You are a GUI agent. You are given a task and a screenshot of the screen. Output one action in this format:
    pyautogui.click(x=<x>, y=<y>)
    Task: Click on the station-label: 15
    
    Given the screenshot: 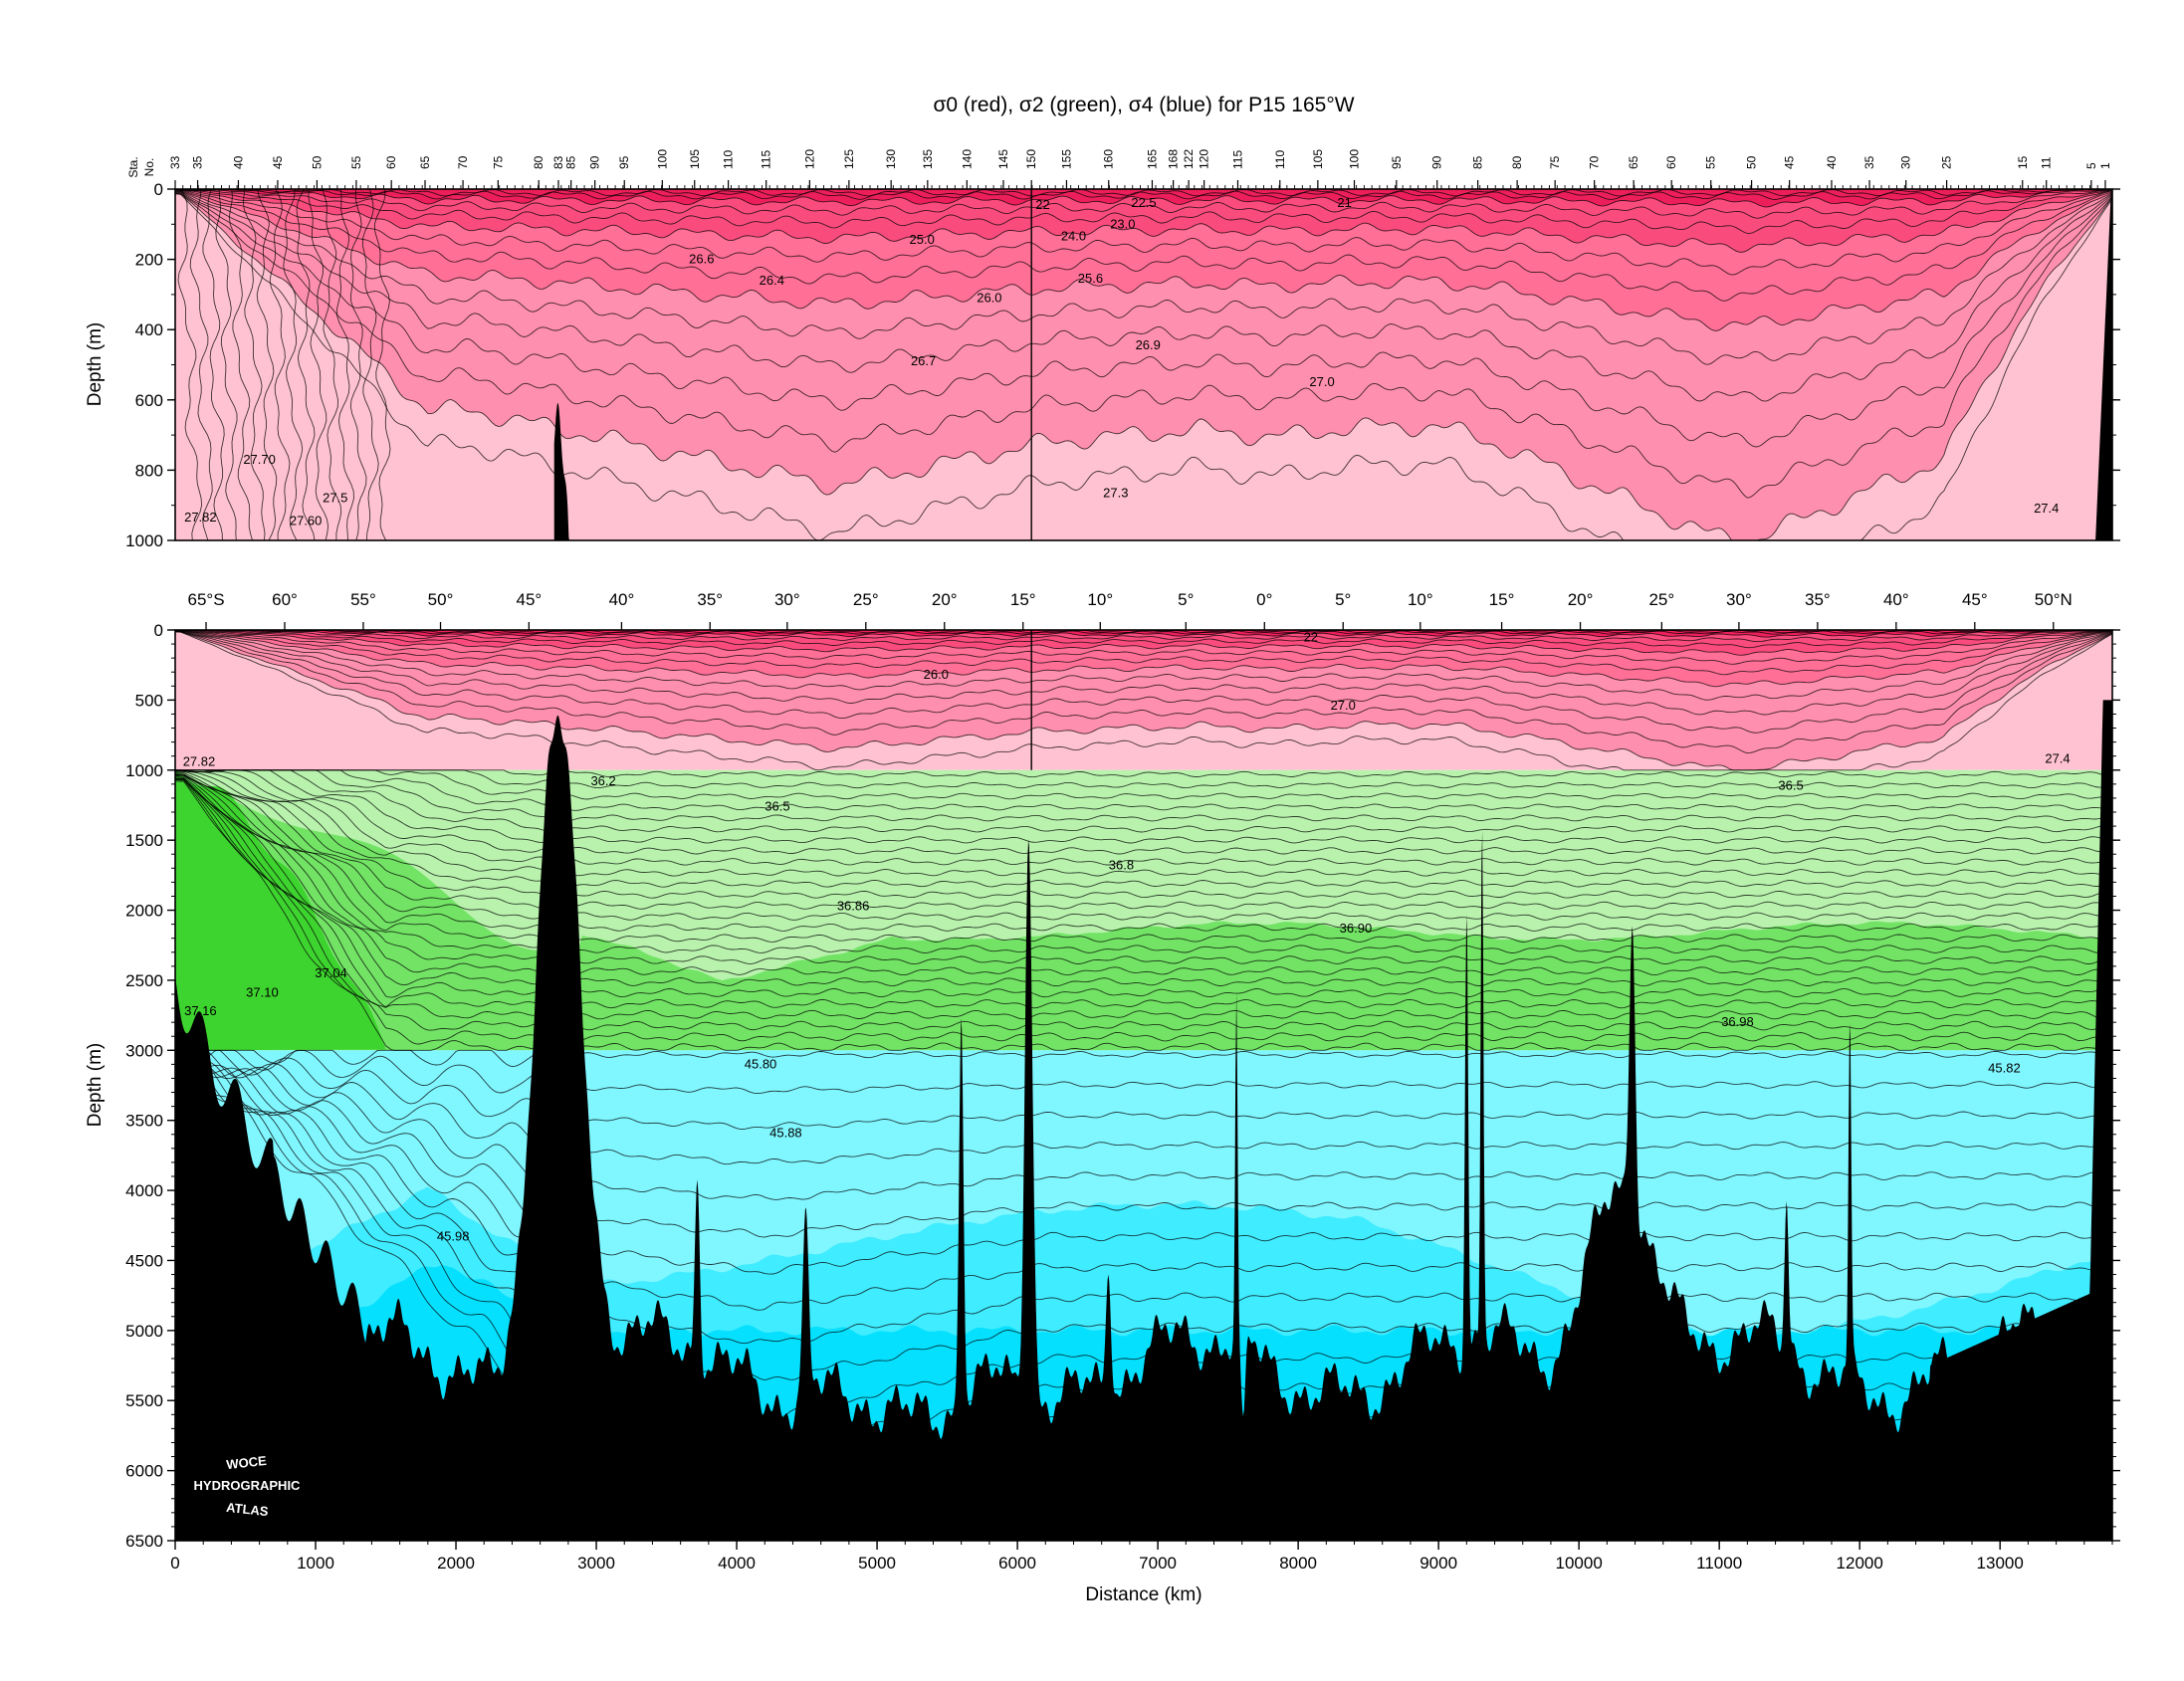 What is the action you would take?
    pyautogui.click(x=2023, y=162)
    